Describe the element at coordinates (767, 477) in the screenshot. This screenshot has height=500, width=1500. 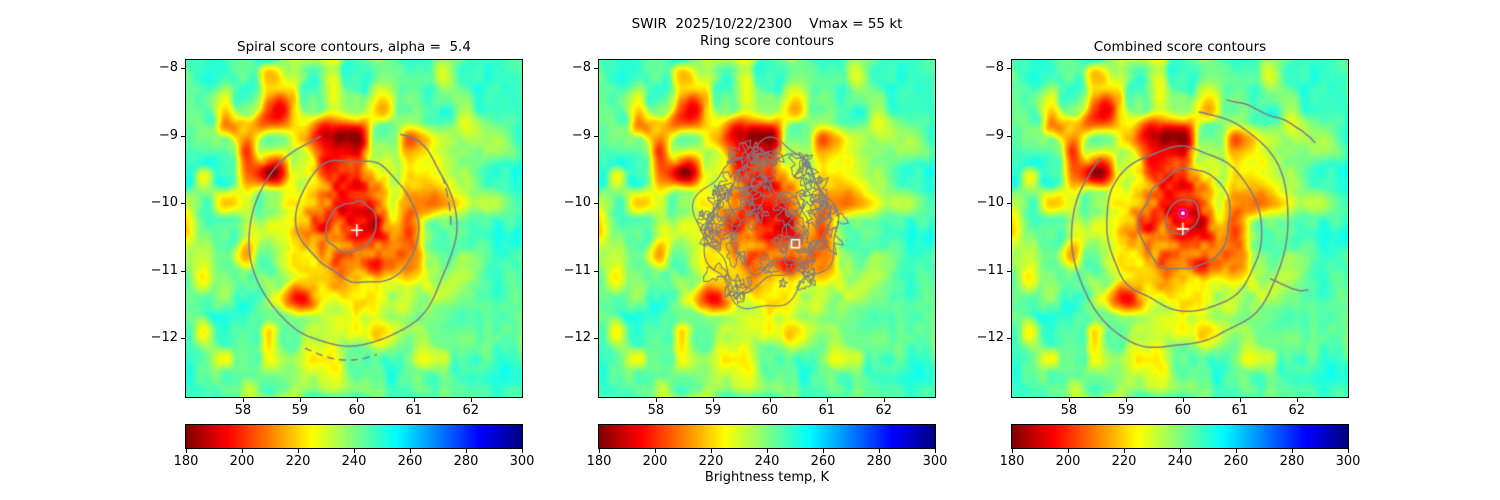
I see `colorbar-axis-label: Brightness temp, K` at that location.